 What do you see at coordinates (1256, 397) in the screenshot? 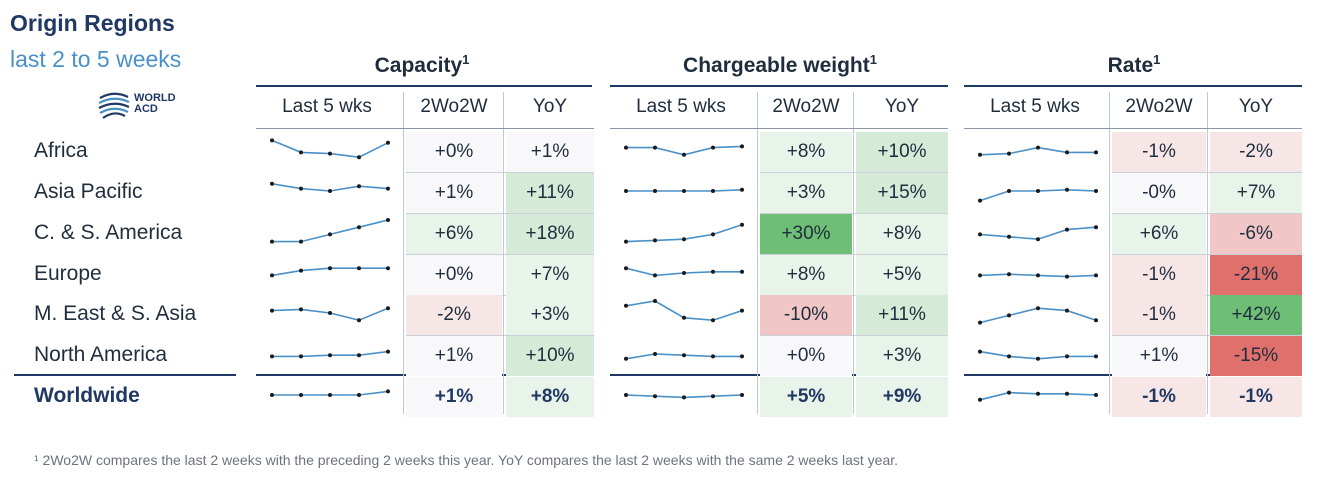
I see `rate-yoy-cell: -1%` at bounding box center [1256, 397].